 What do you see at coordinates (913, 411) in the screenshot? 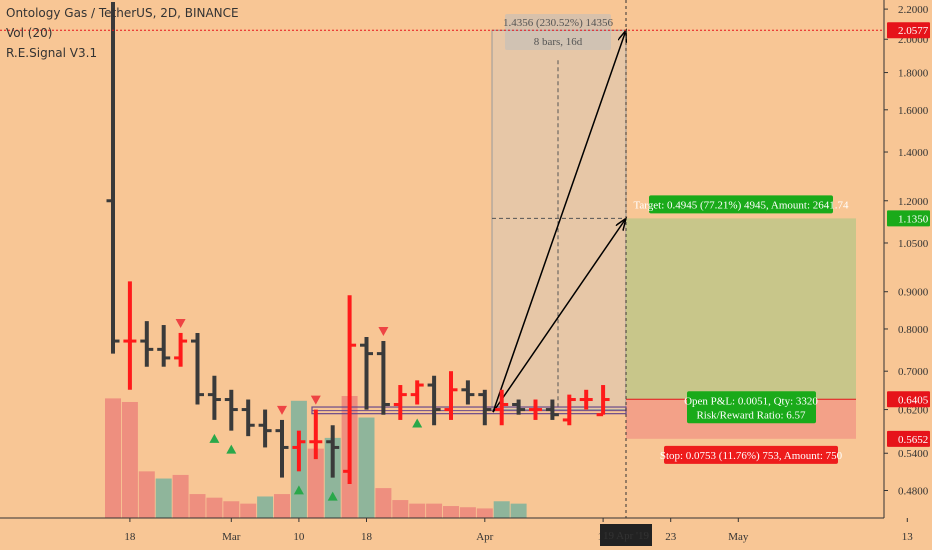
I see `y-tick-label: 0.6200` at bounding box center [913, 411].